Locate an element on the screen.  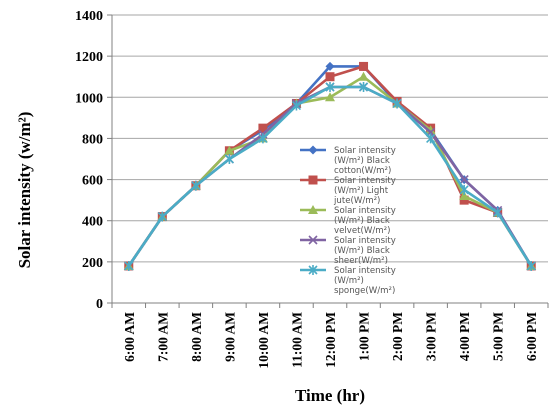
legend-label: cotton(W/m²) is located at coordinates (362, 171).